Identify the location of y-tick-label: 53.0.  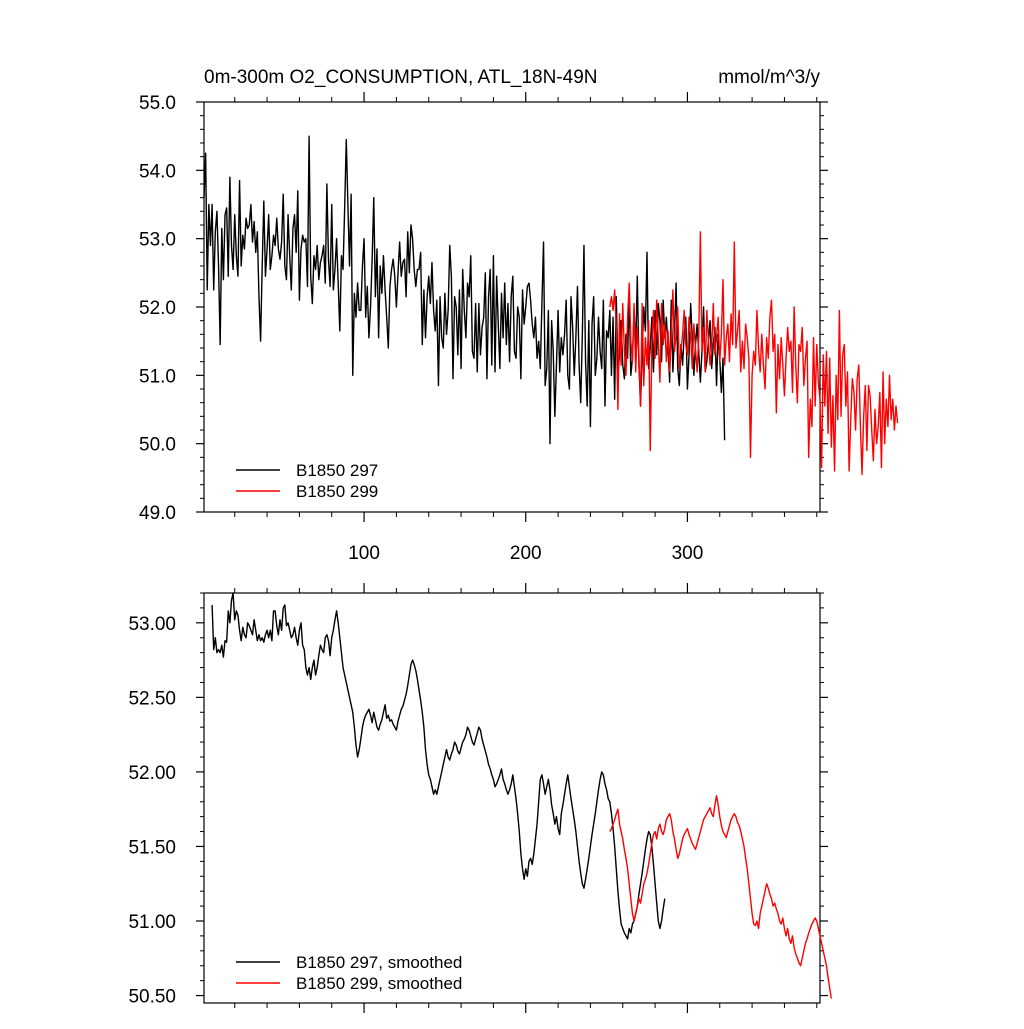
(157, 240).